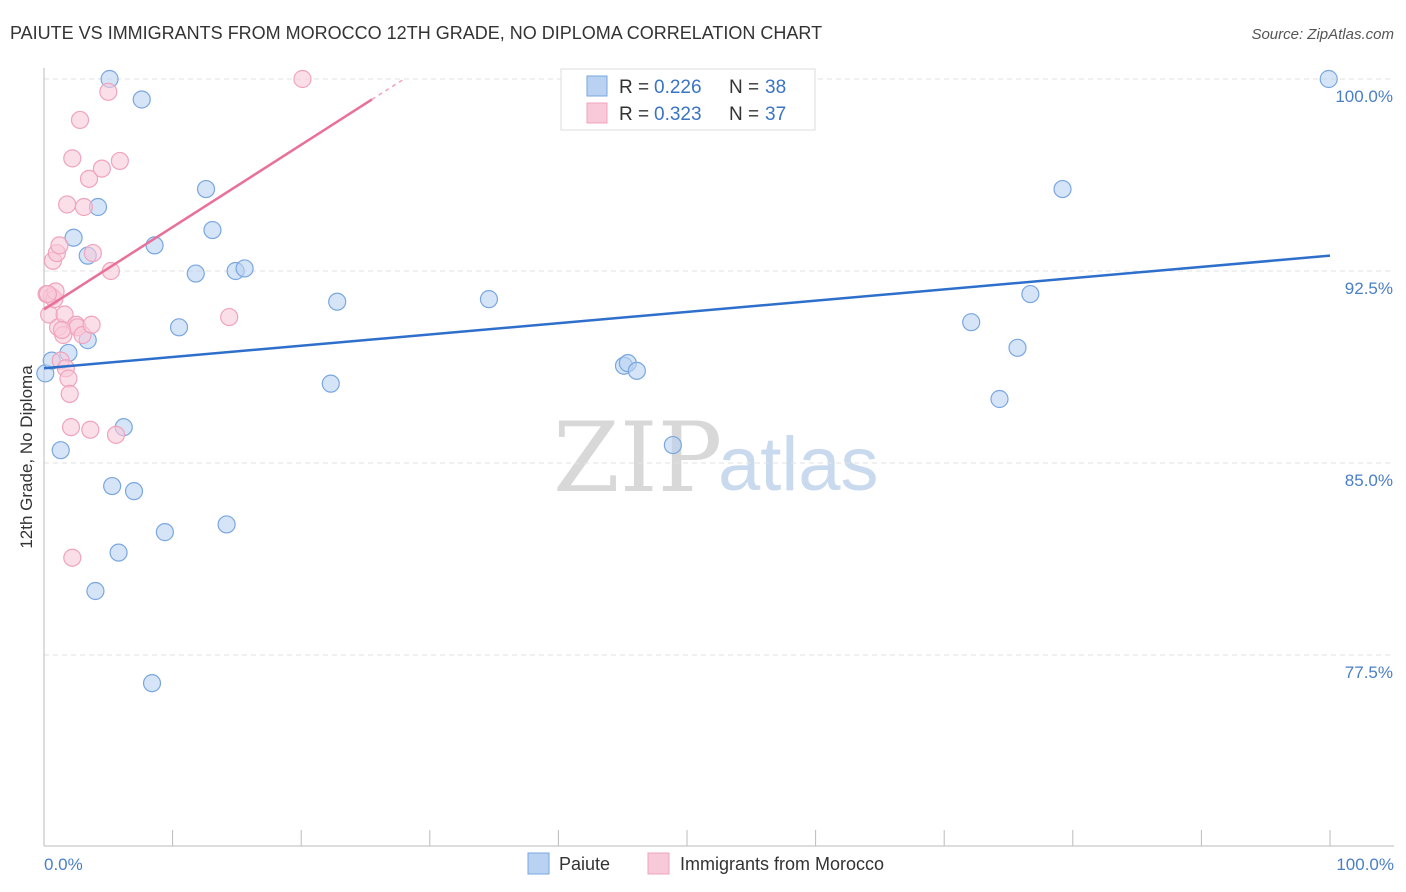  What do you see at coordinates (1322, 34) in the screenshot?
I see `chart-source: Source: ZipAtlas.com` at bounding box center [1322, 34].